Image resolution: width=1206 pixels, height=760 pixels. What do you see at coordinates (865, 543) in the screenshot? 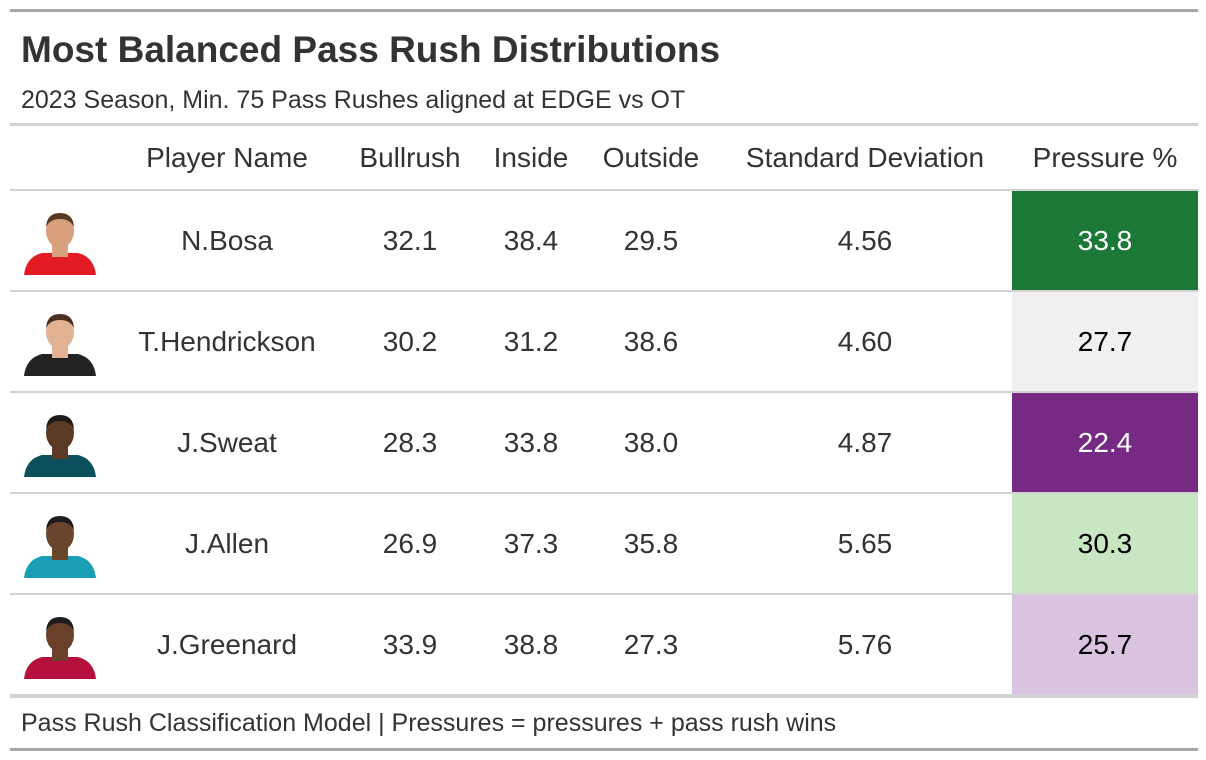
I see `cell-standard-deviation: 5.65` at bounding box center [865, 543].